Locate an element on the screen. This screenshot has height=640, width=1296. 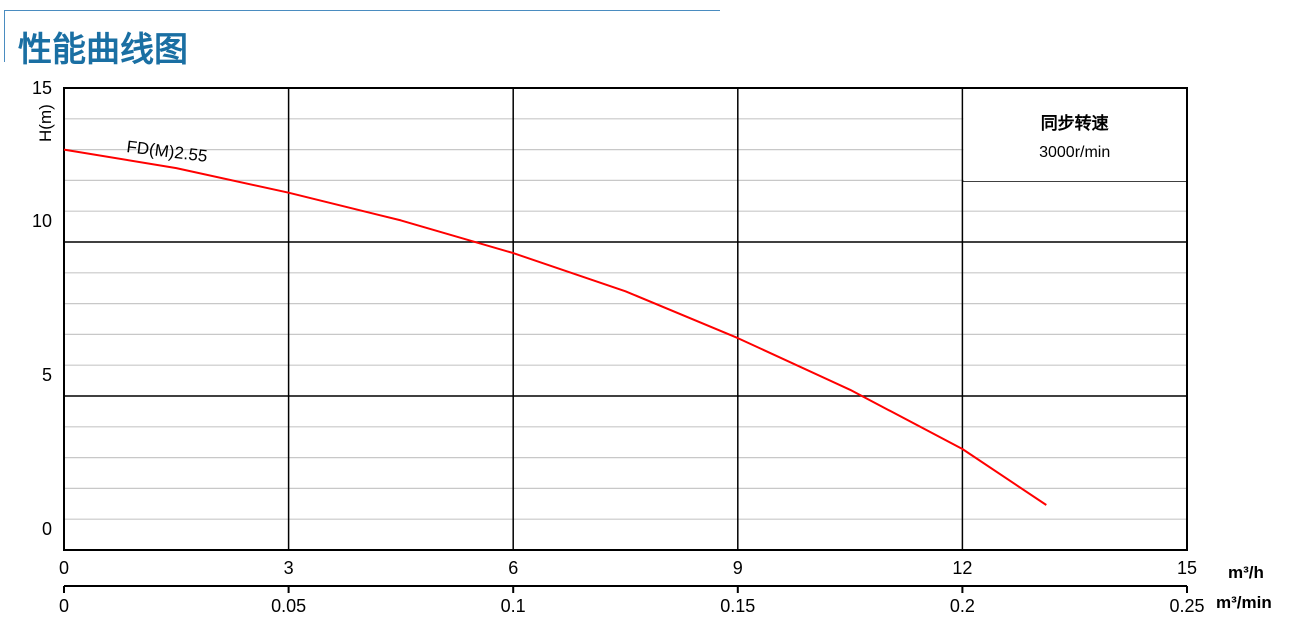
secondary-x-tick-label: 0 is located at coordinates (64, 606).